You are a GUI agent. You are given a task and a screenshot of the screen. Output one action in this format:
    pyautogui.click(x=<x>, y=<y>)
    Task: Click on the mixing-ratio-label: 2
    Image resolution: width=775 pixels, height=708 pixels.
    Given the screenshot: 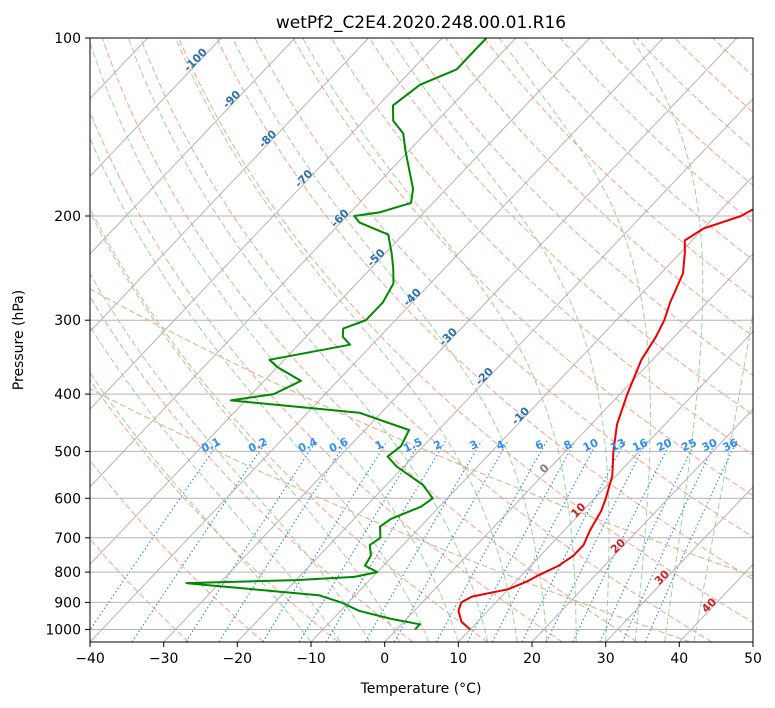 What is the action you would take?
    pyautogui.click(x=438, y=445)
    